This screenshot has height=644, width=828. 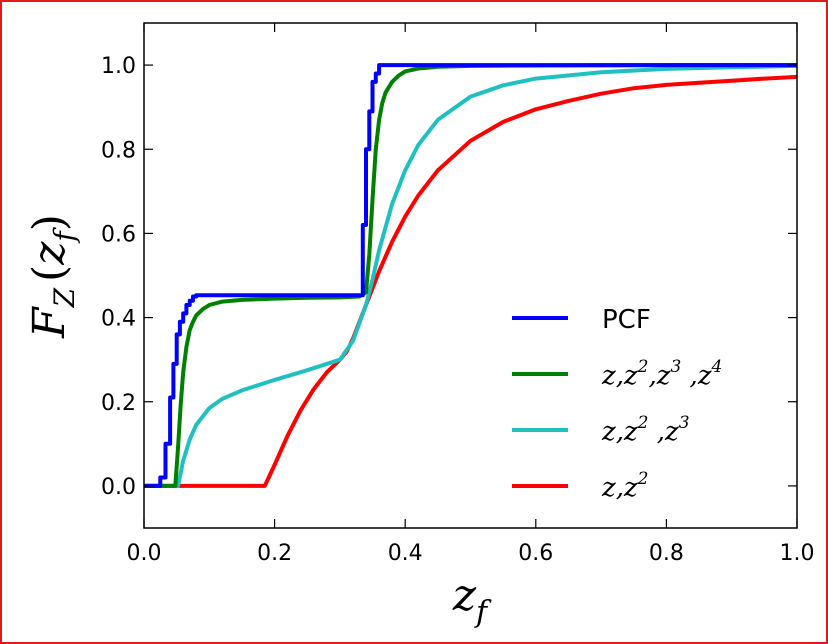 What do you see at coordinates (274, 553) in the screenshot?
I see `x-tick-label: 0.2` at bounding box center [274, 553].